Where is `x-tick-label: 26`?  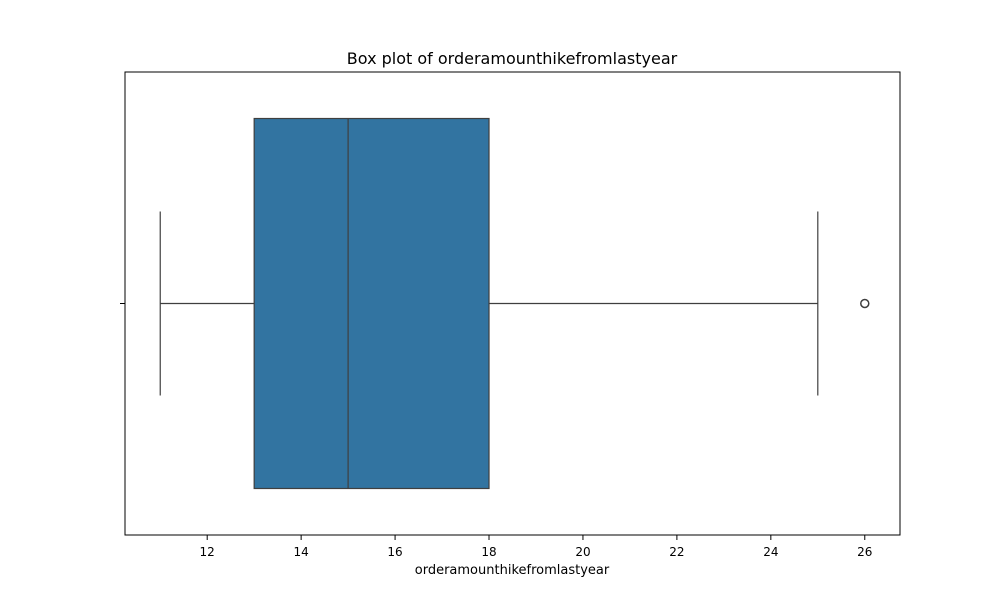 x-tick-label: 26 is located at coordinates (864, 552).